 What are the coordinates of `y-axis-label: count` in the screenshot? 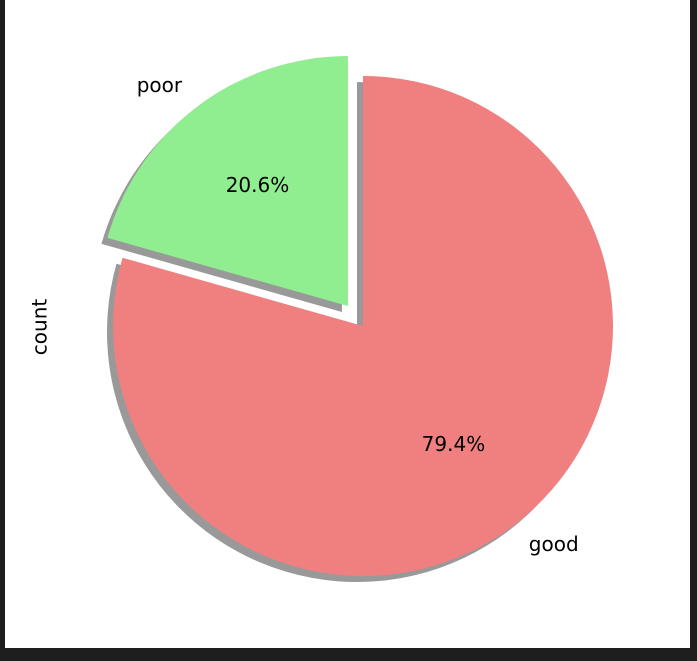 It's located at (40, 327).